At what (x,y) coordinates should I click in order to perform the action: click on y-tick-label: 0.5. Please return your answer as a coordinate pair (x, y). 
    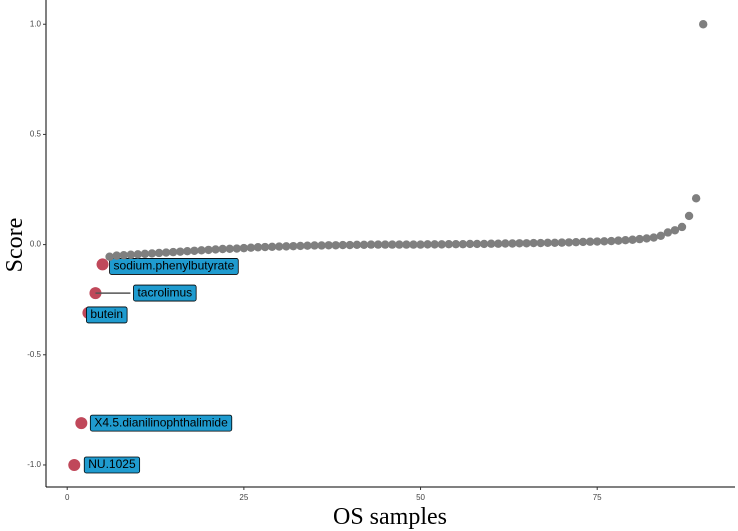
    Looking at the image, I should click on (36, 134).